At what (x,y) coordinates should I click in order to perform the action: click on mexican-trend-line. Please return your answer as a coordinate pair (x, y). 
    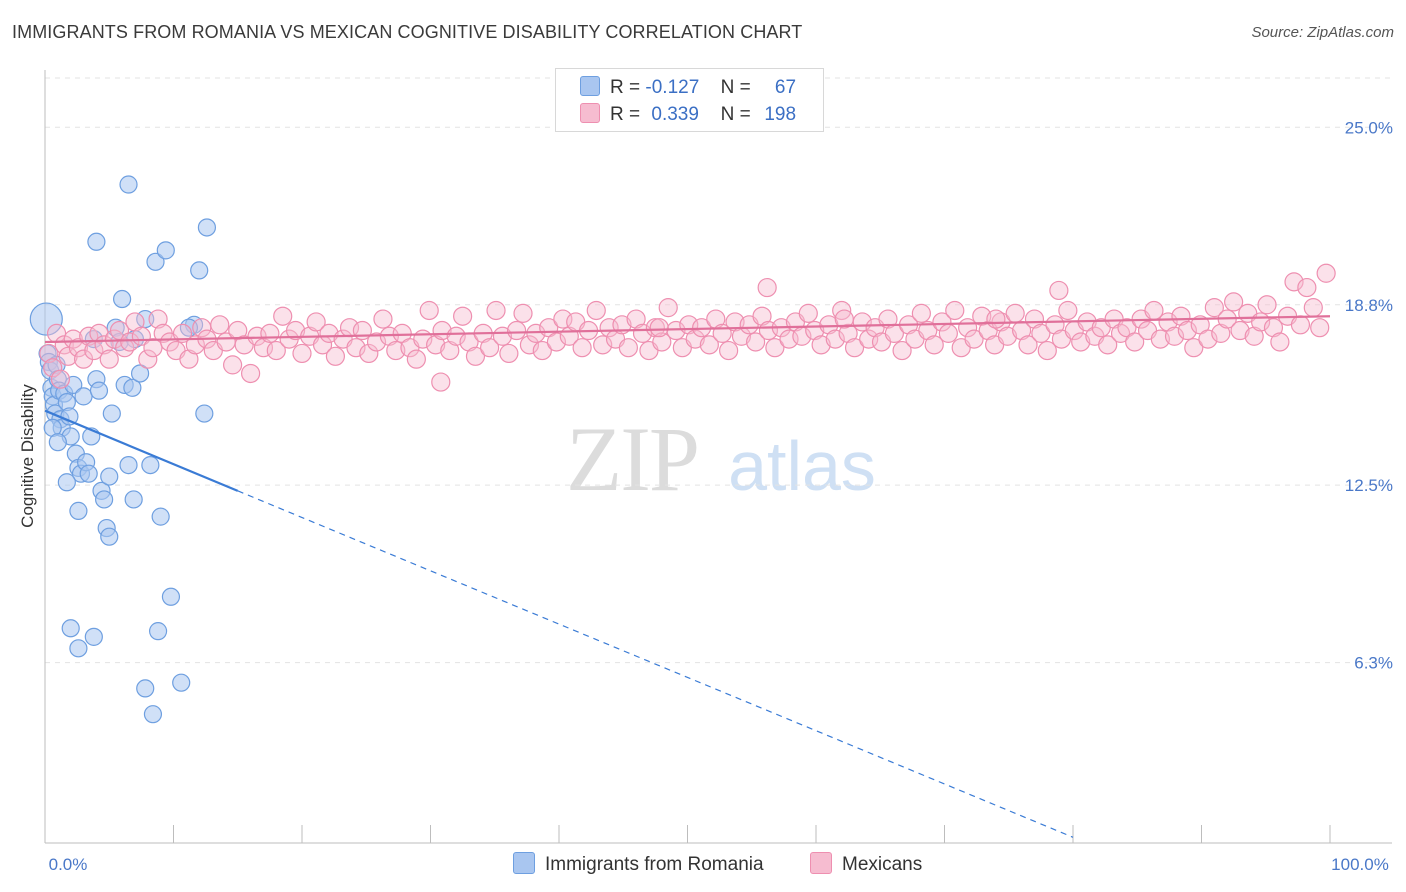
    Looking at the image, I should click on (687, 329).